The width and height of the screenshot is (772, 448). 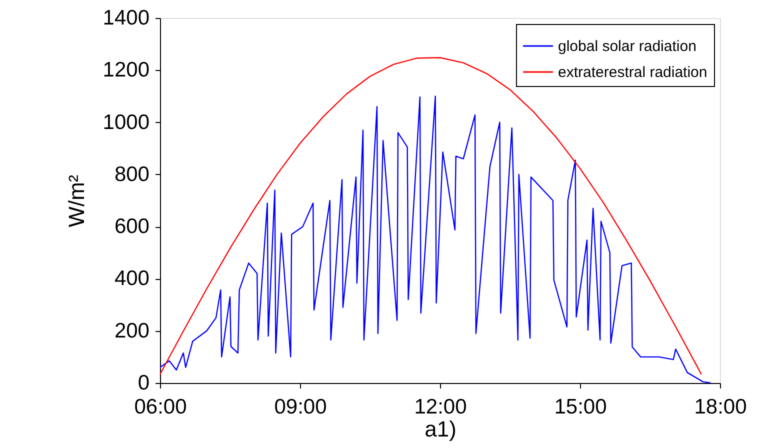 What do you see at coordinates (440, 407) in the screenshot?
I see `x-tick-label: 12:00` at bounding box center [440, 407].